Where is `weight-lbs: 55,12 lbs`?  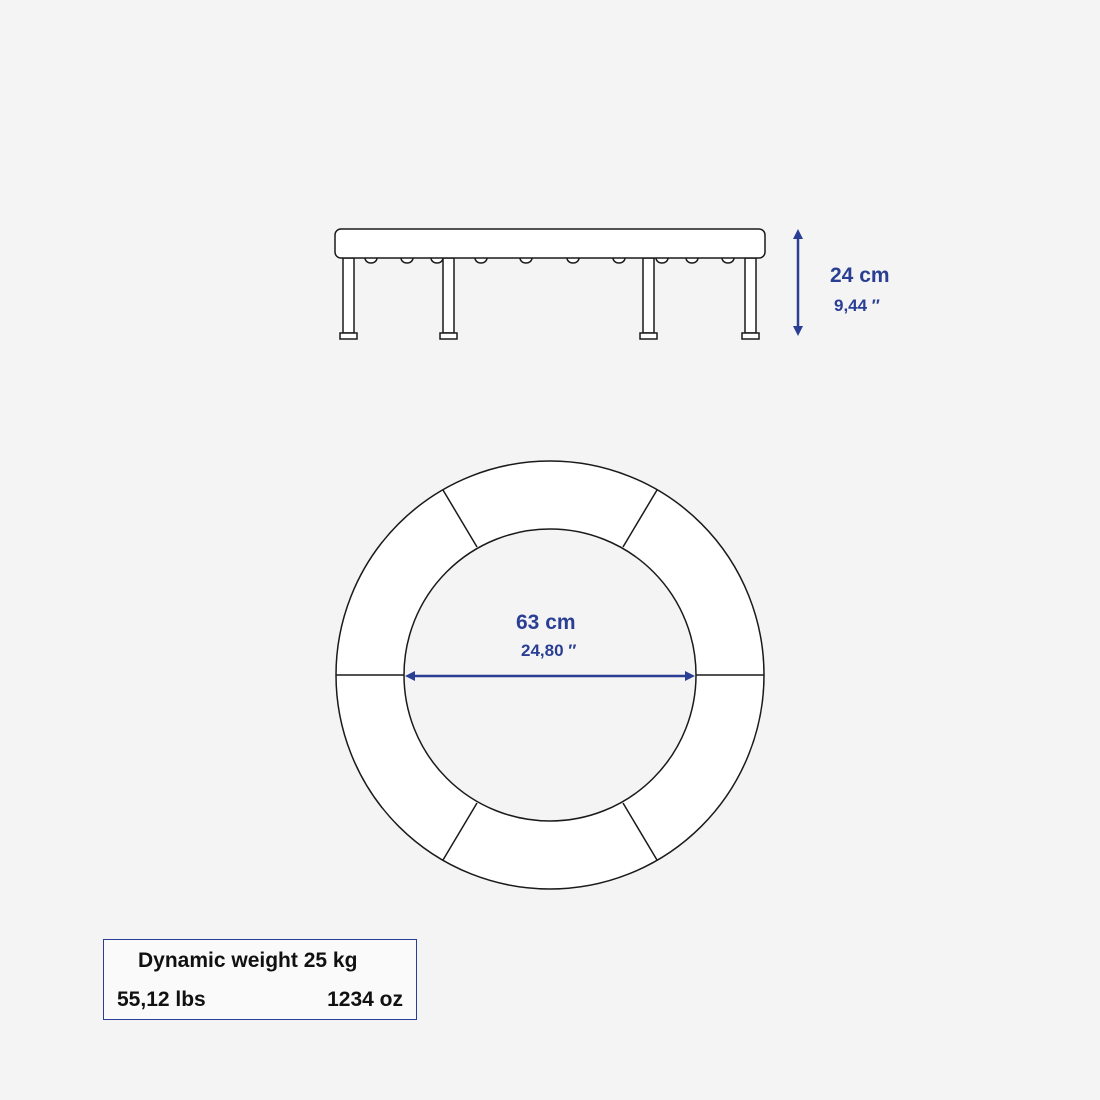 weight-lbs: 55,12 lbs is located at coordinates (161, 999).